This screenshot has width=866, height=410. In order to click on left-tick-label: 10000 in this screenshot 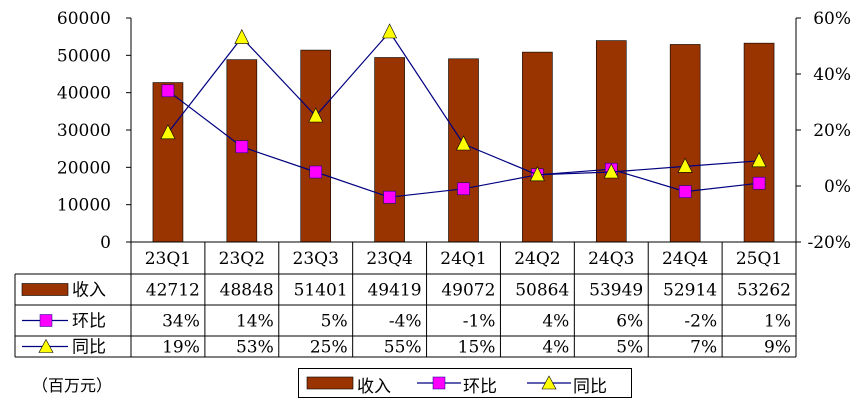, I will do `click(84, 206)`.